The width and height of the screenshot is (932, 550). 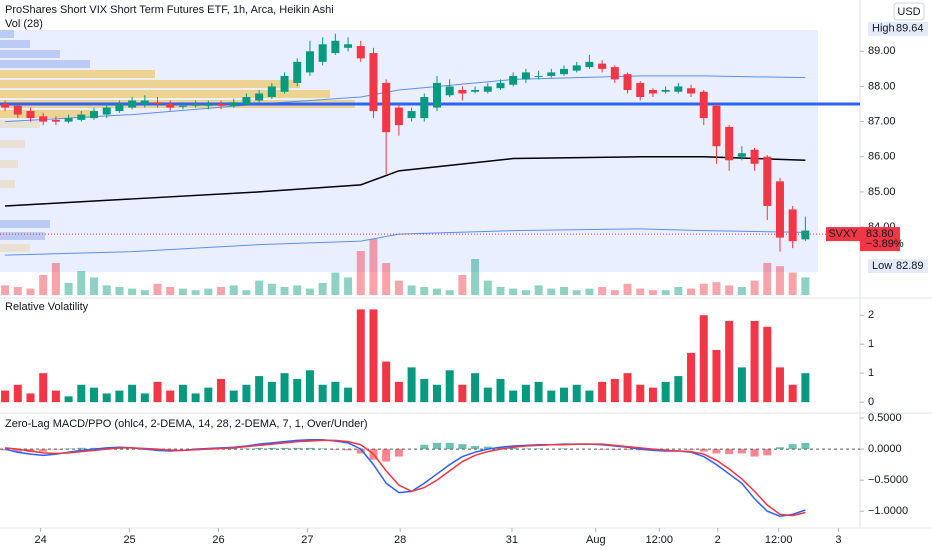 I want to click on price-label: −0.5000, so click(x=888, y=480).